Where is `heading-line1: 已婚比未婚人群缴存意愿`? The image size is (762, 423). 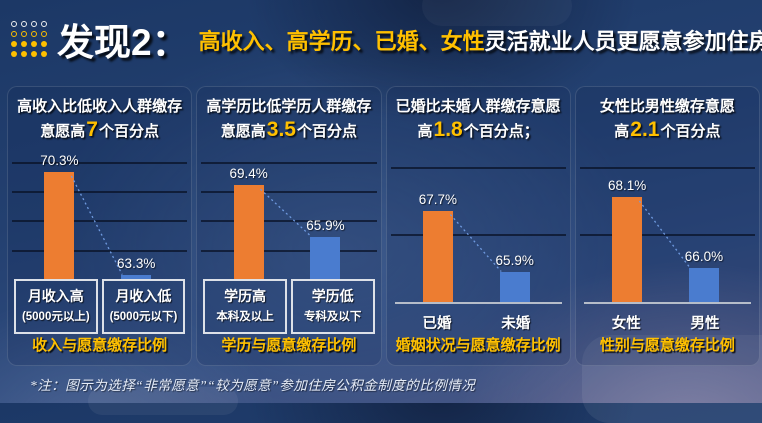
heading-line1: 已婚比未婚人群缴存意愿 is located at coordinates (478, 106).